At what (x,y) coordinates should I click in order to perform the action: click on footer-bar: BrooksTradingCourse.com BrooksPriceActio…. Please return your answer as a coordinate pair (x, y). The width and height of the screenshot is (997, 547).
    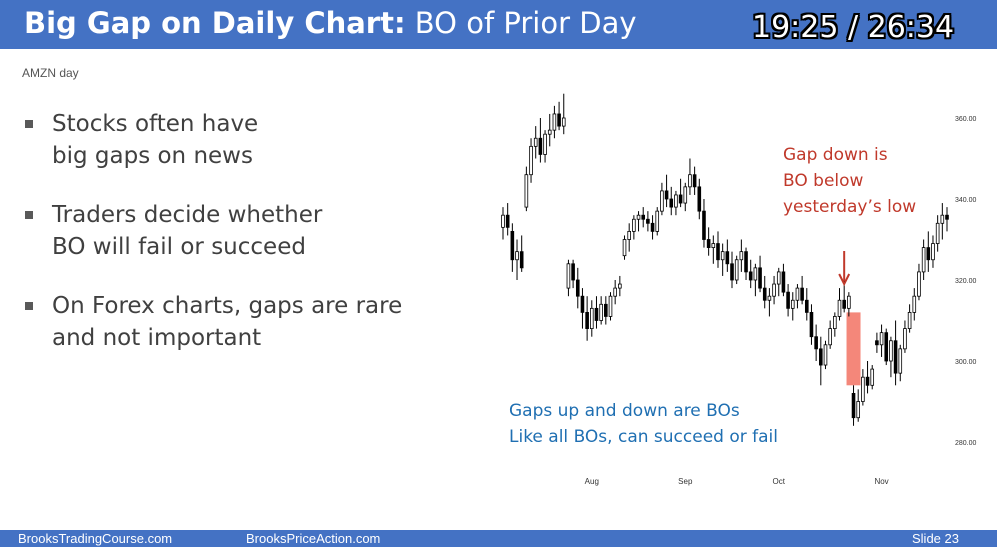
    Looking at the image, I should click on (498, 538).